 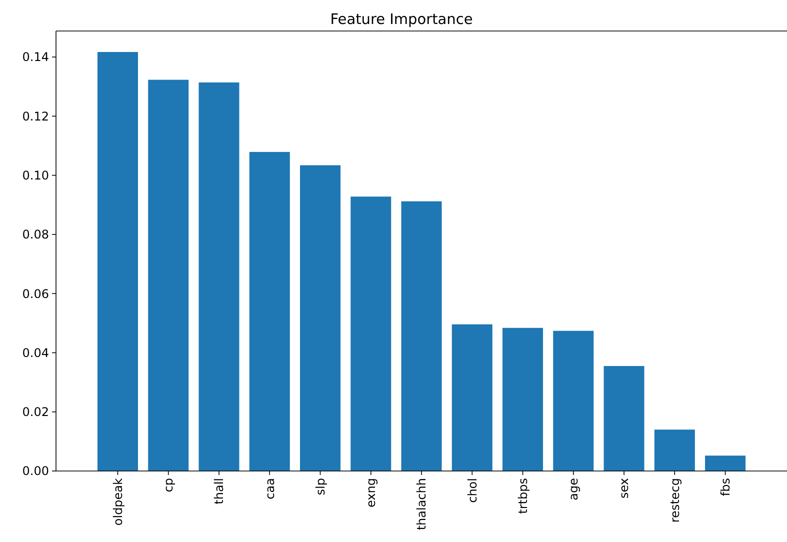 What do you see at coordinates (269, 489) in the screenshot?
I see `x-tick-label: caa` at bounding box center [269, 489].